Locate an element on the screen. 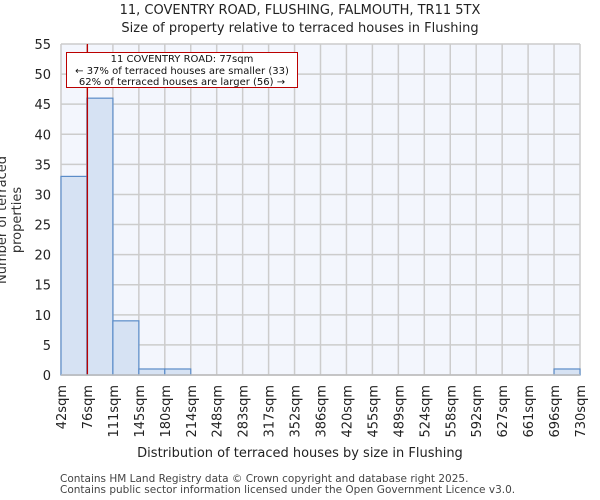 Image resolution: width=600 pixels, height=500 pixels. x-tick-label: 420sqm is located at coordinates (347, 411).